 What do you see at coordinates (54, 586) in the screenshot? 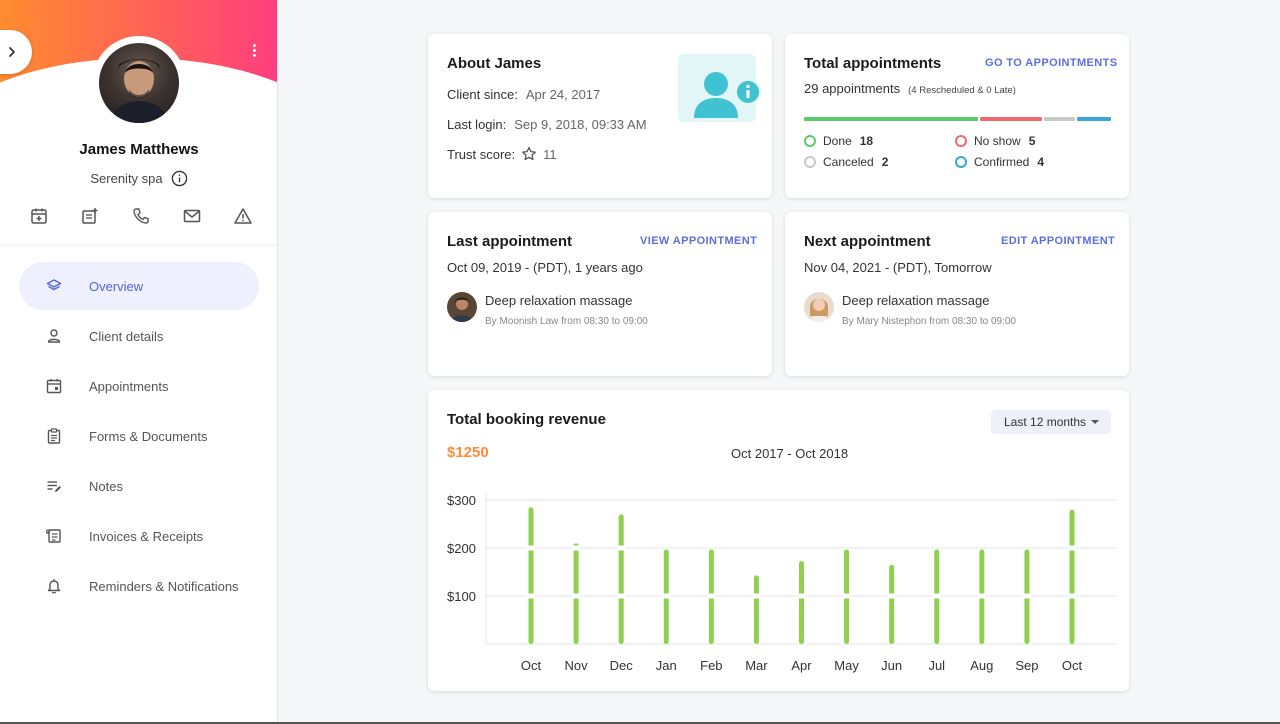
I see `bell-icon` at bounding box center [54, 586].